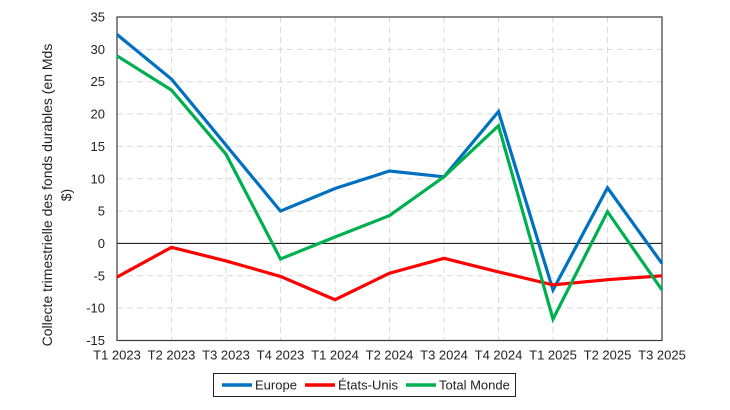  I want to click on legend-label: Europe, so click(276, 385).